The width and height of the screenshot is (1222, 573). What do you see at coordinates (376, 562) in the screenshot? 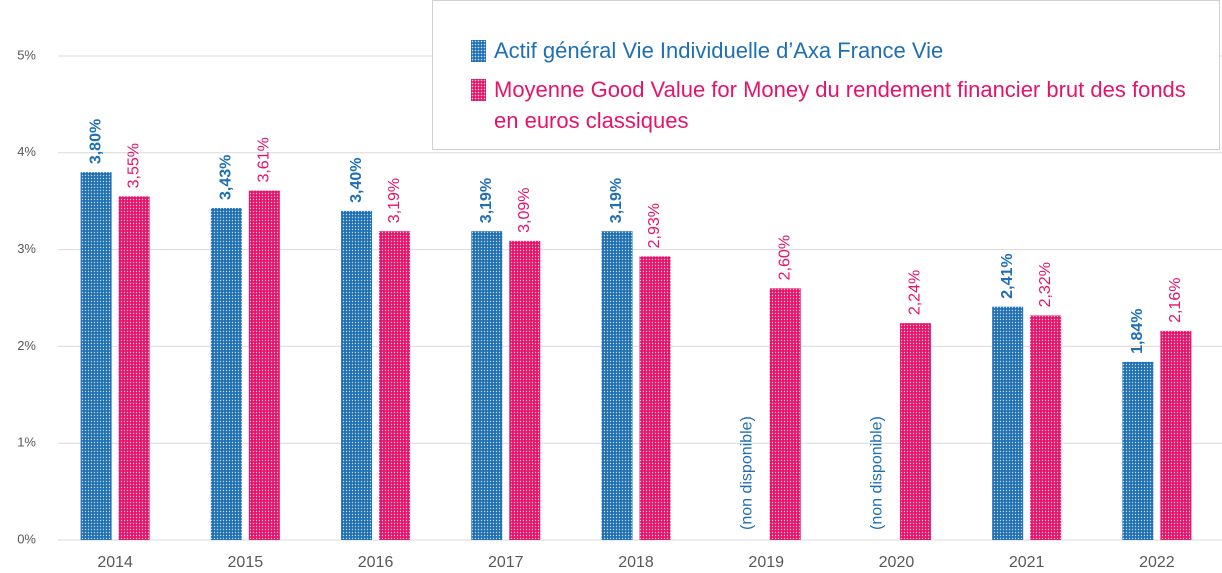
I see `x-tick-label: 2016` at bounding box center [376, 562].